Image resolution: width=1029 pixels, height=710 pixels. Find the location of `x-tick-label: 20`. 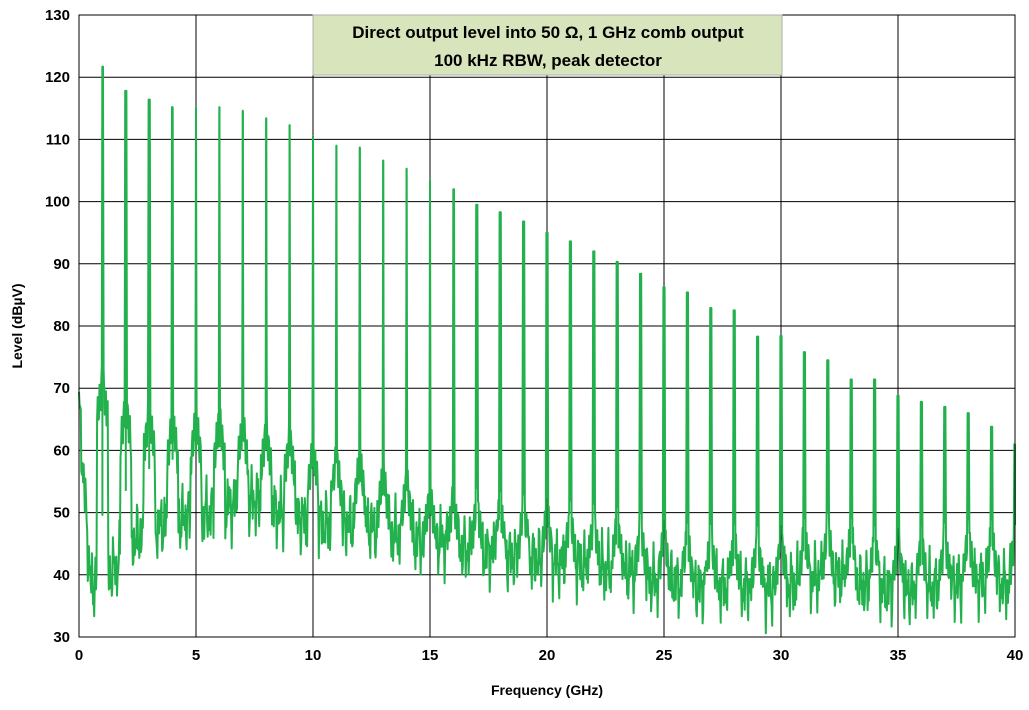

x-tick-label: 20 is located at coordinates (547, 655).